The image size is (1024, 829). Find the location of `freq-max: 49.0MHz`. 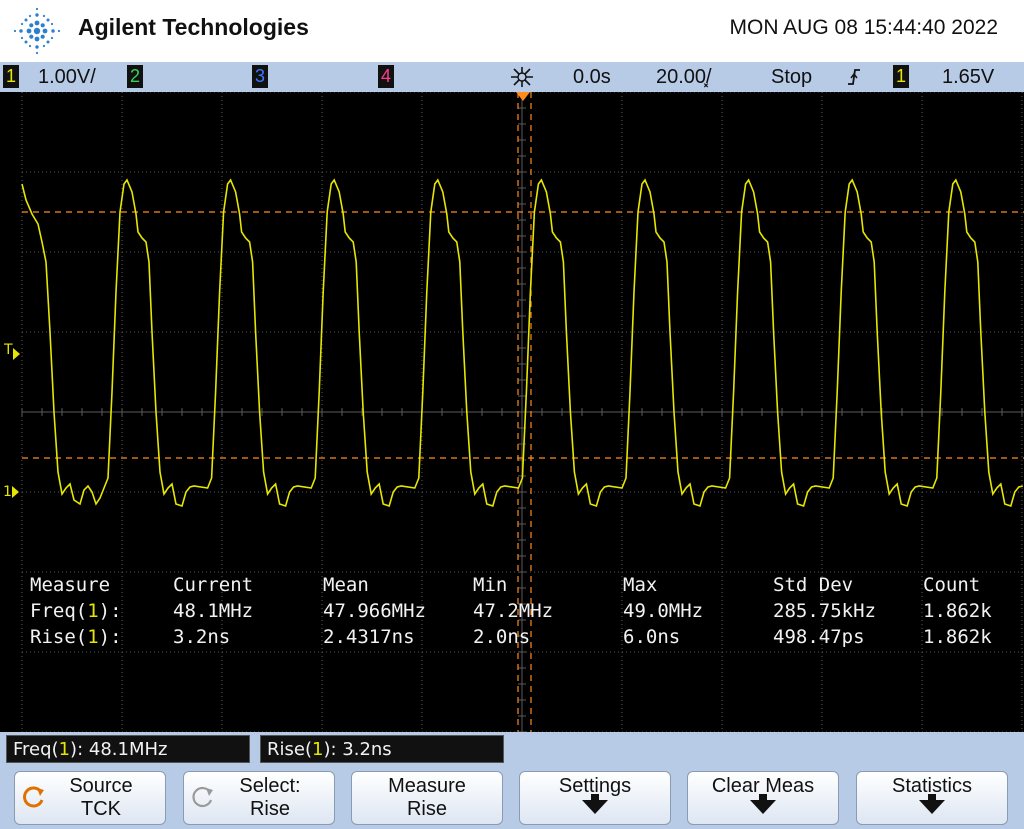

freq-max: 49.0MHz is located at coordinates (663, 611).